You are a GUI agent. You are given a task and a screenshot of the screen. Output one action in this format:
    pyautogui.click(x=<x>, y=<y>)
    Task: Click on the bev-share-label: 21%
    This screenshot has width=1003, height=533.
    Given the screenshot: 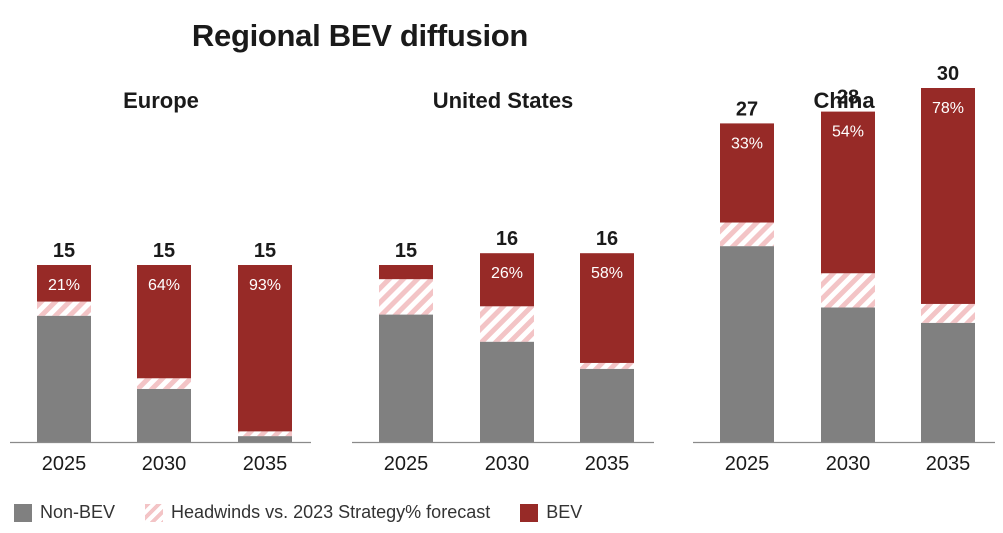 What is the action you would take?
    pyautogui.click(x=64, y=285)
    